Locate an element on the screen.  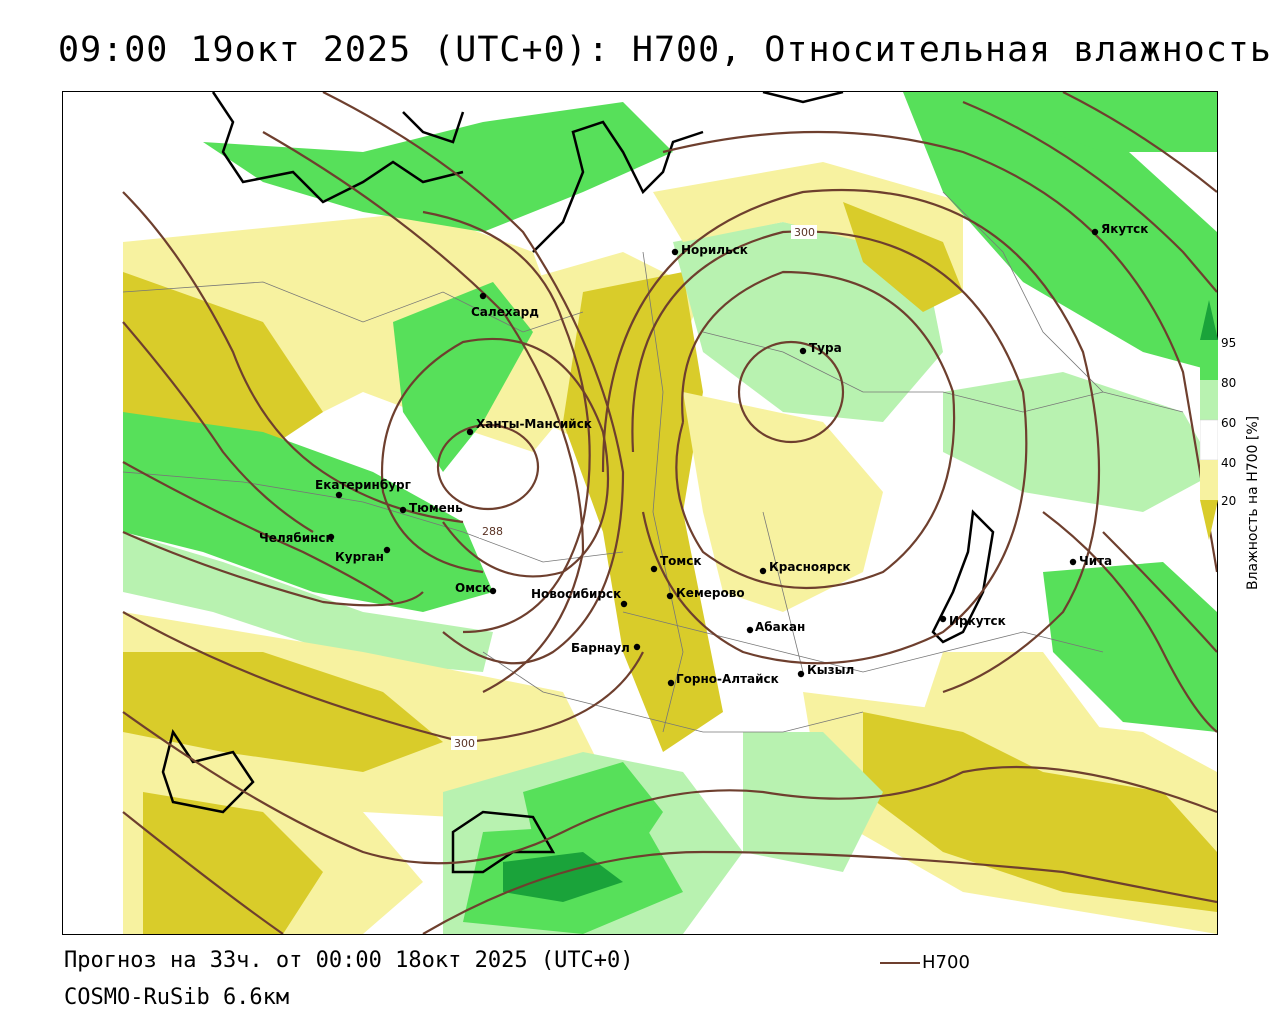
svg-text: Томск is located at coordinates (681, 561).